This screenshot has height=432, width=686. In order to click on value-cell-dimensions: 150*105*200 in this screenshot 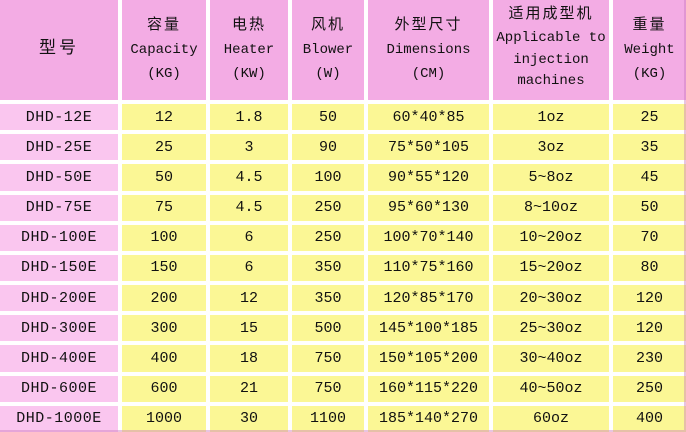, I will do `click(428, 358)`.